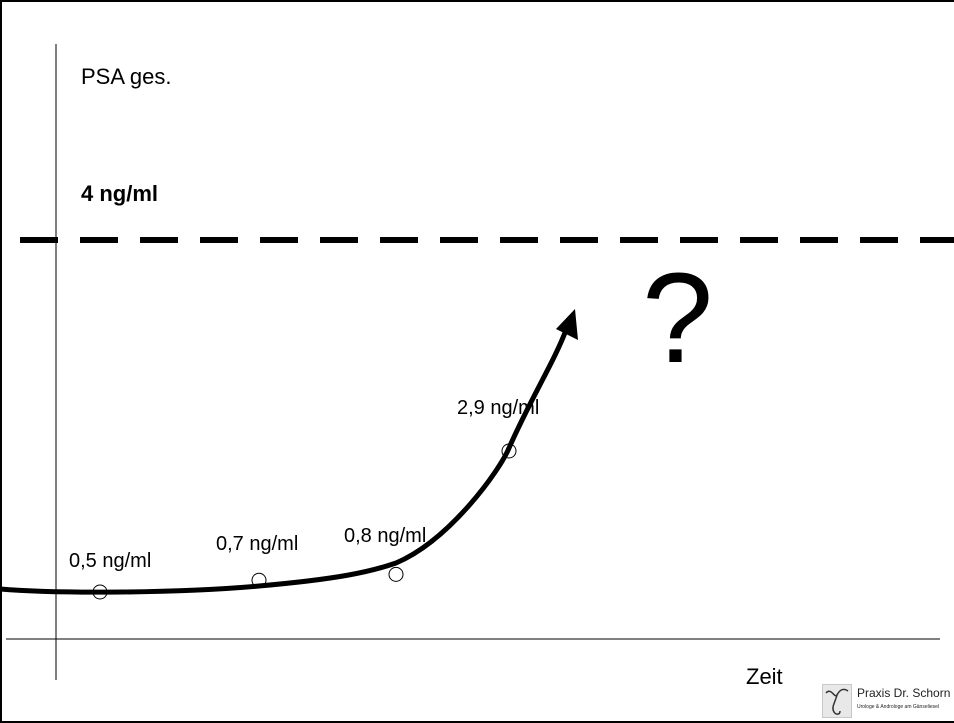 The width and height of the screenshot is (954, 723). Describe the element at coordinates (304, 521) in the screenshot. I see `data-points` at that location.